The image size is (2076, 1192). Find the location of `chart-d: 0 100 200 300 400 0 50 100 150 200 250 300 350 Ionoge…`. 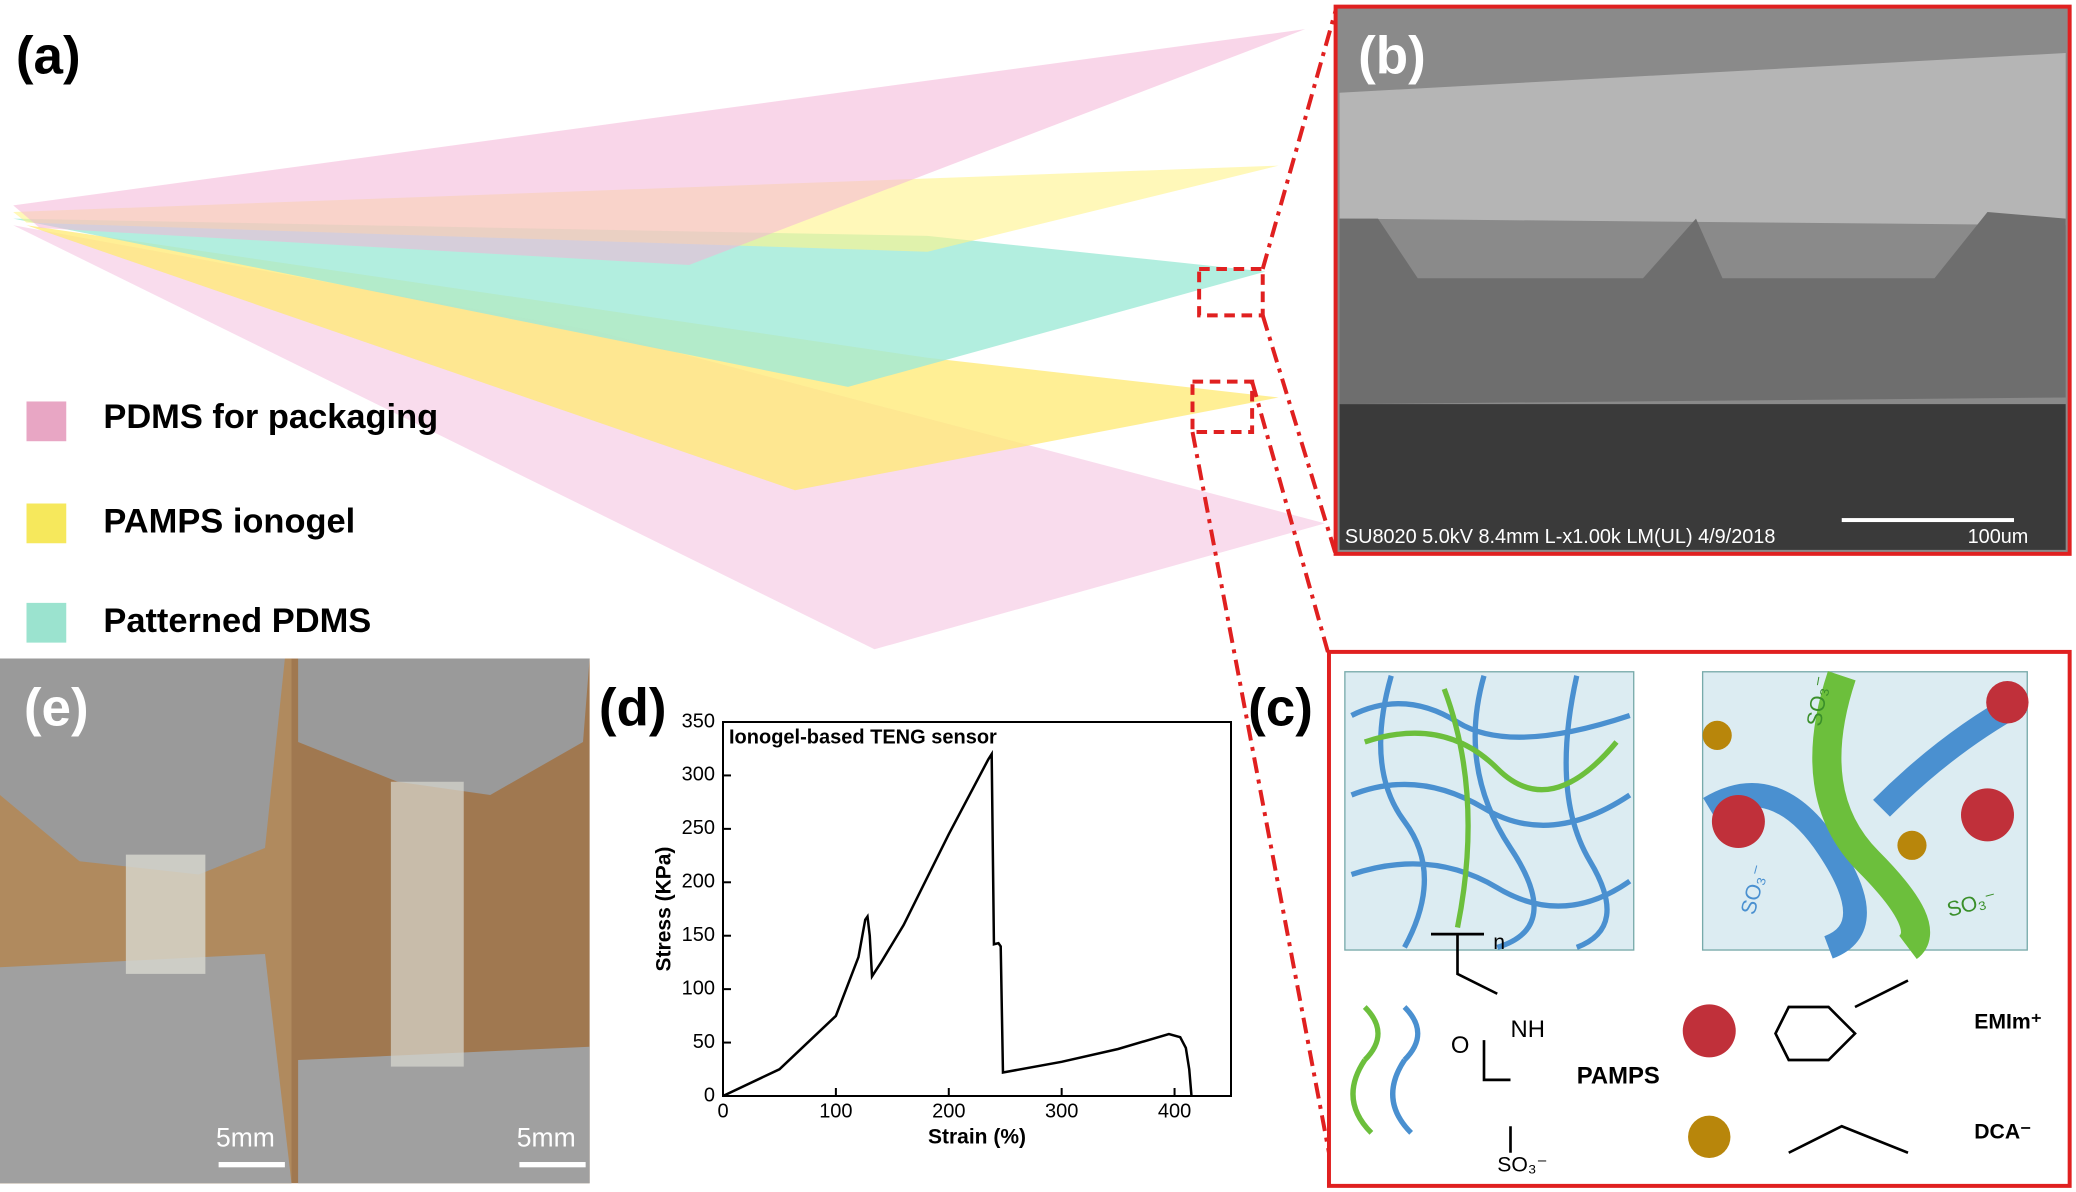

chart-d: 0 100 200 300 400 0 50 100 150 200 250 300 350 Ionoge… is located at coordinates (942, 929).